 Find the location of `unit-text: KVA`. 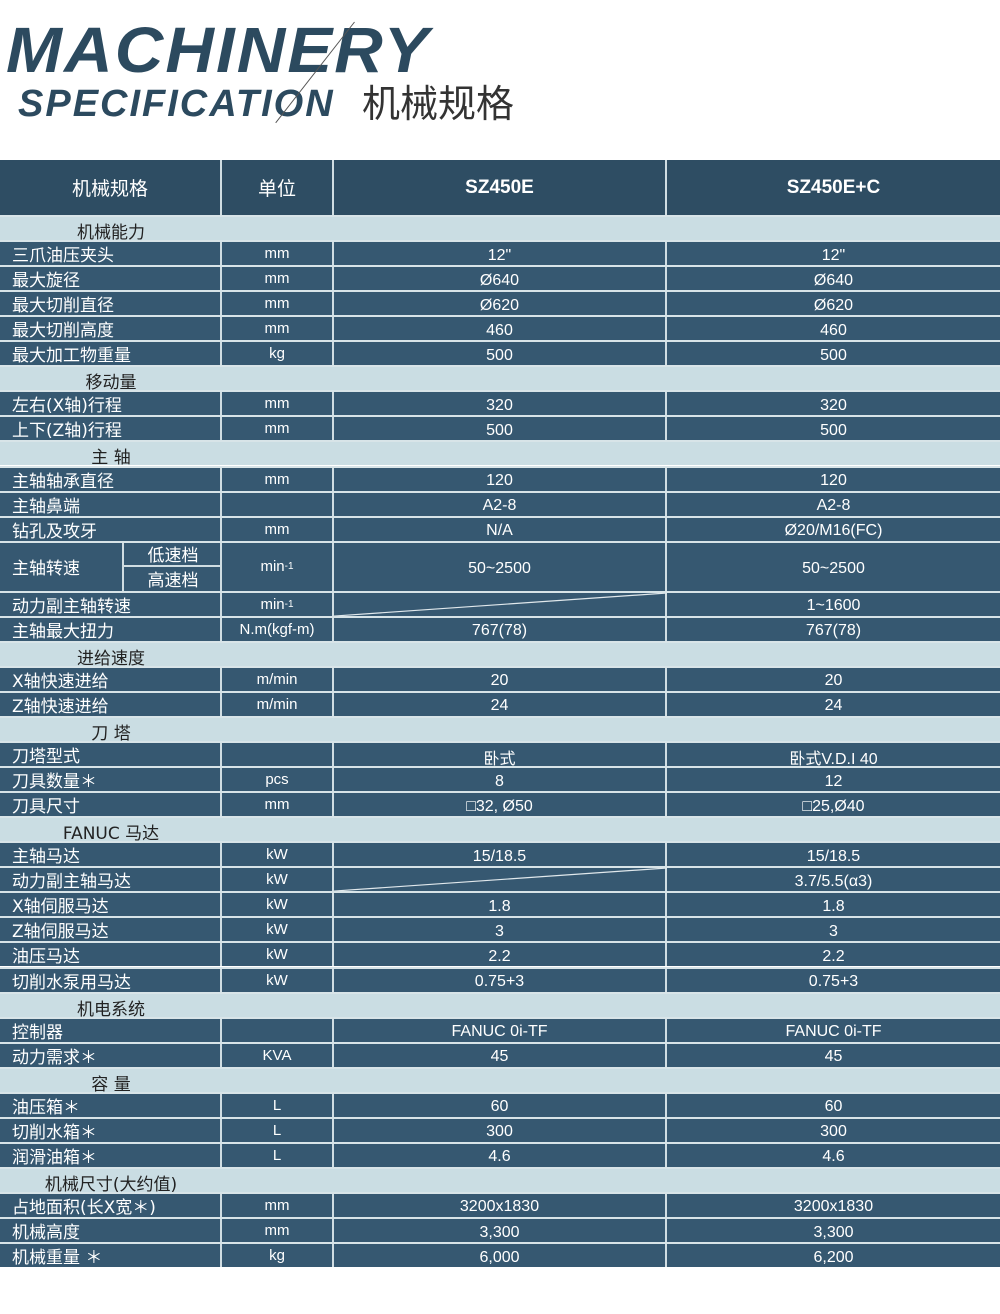

unit-text: KVA is located at coordinates (277, 1055).